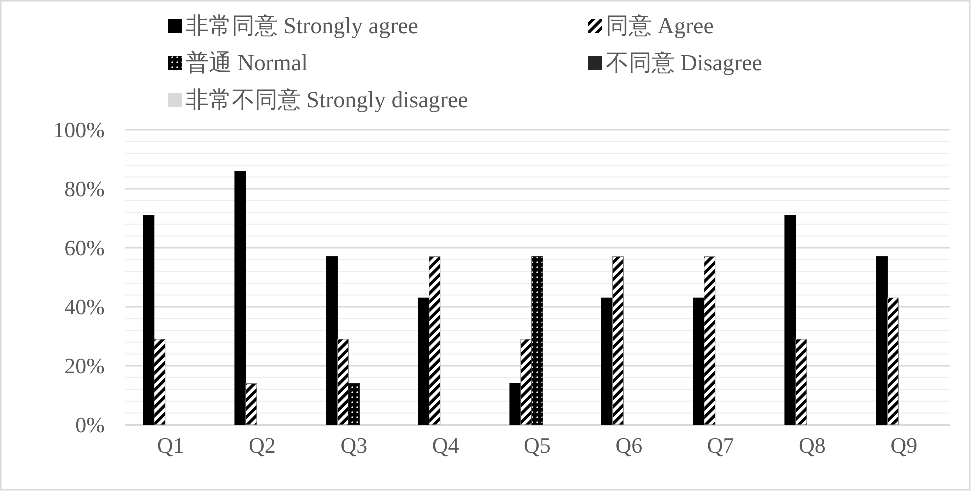 The width and height of the screenshot is (971, 491). I want to click on legend-label: 普通 Normal, so click(247, 63).